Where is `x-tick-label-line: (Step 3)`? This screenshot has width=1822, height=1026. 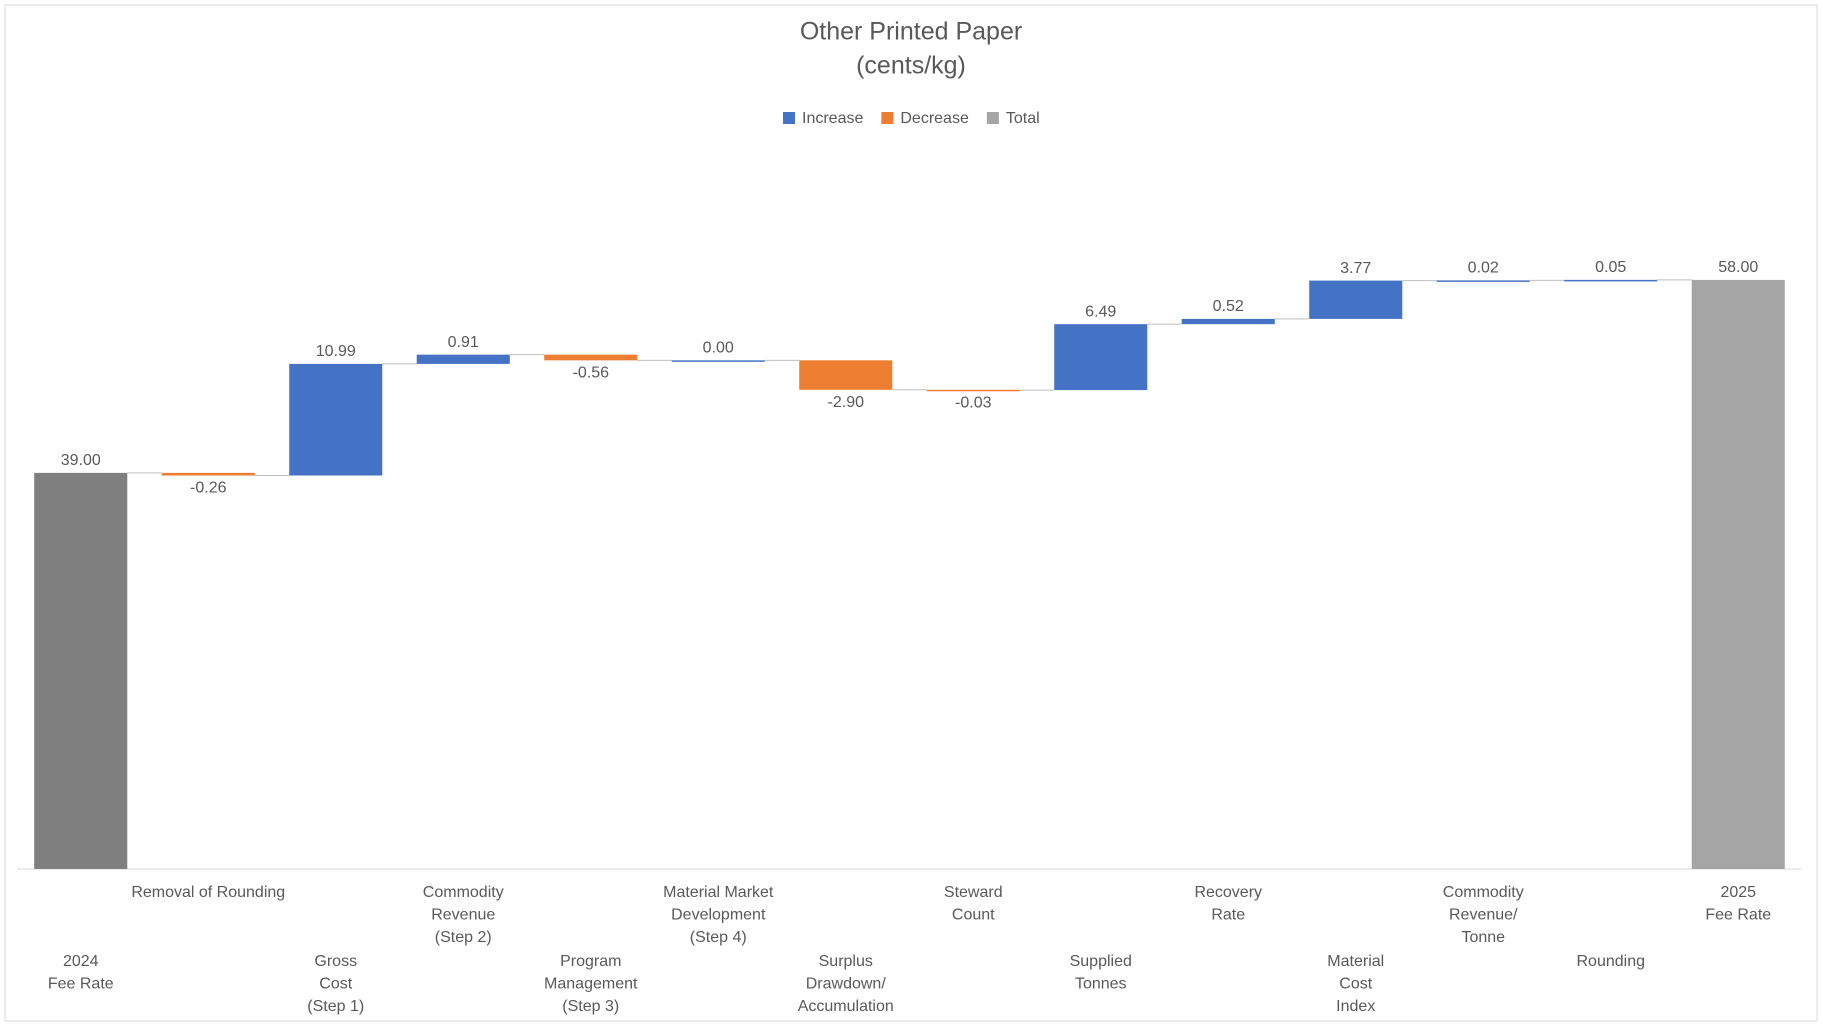 x-tick-label-line: (Step 3) is located at coordinates (590, 1006).